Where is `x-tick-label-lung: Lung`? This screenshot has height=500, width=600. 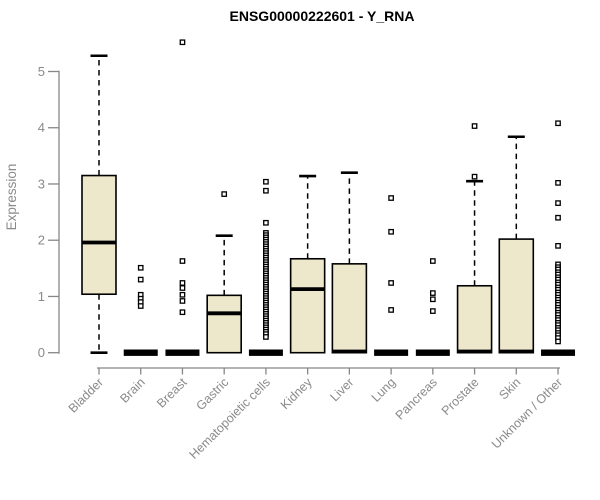
x-tick-label-lung: Lung is located at coordinates (384, 390).